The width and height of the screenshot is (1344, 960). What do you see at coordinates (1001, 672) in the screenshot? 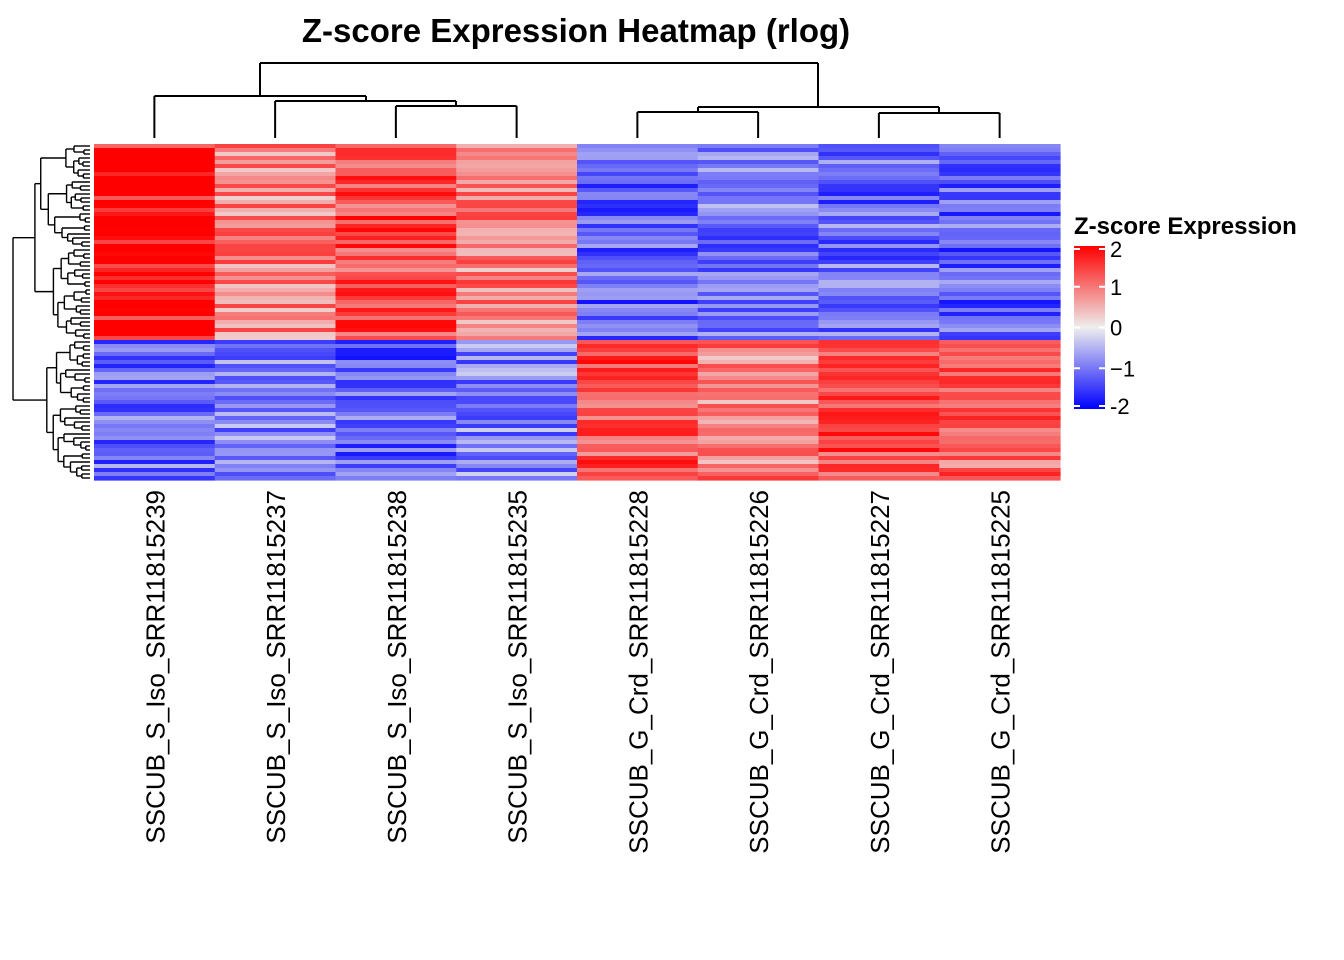
I see `column-label: SSCUB_G_Crd_SRR11815225` at bounding box center [1001, 672].